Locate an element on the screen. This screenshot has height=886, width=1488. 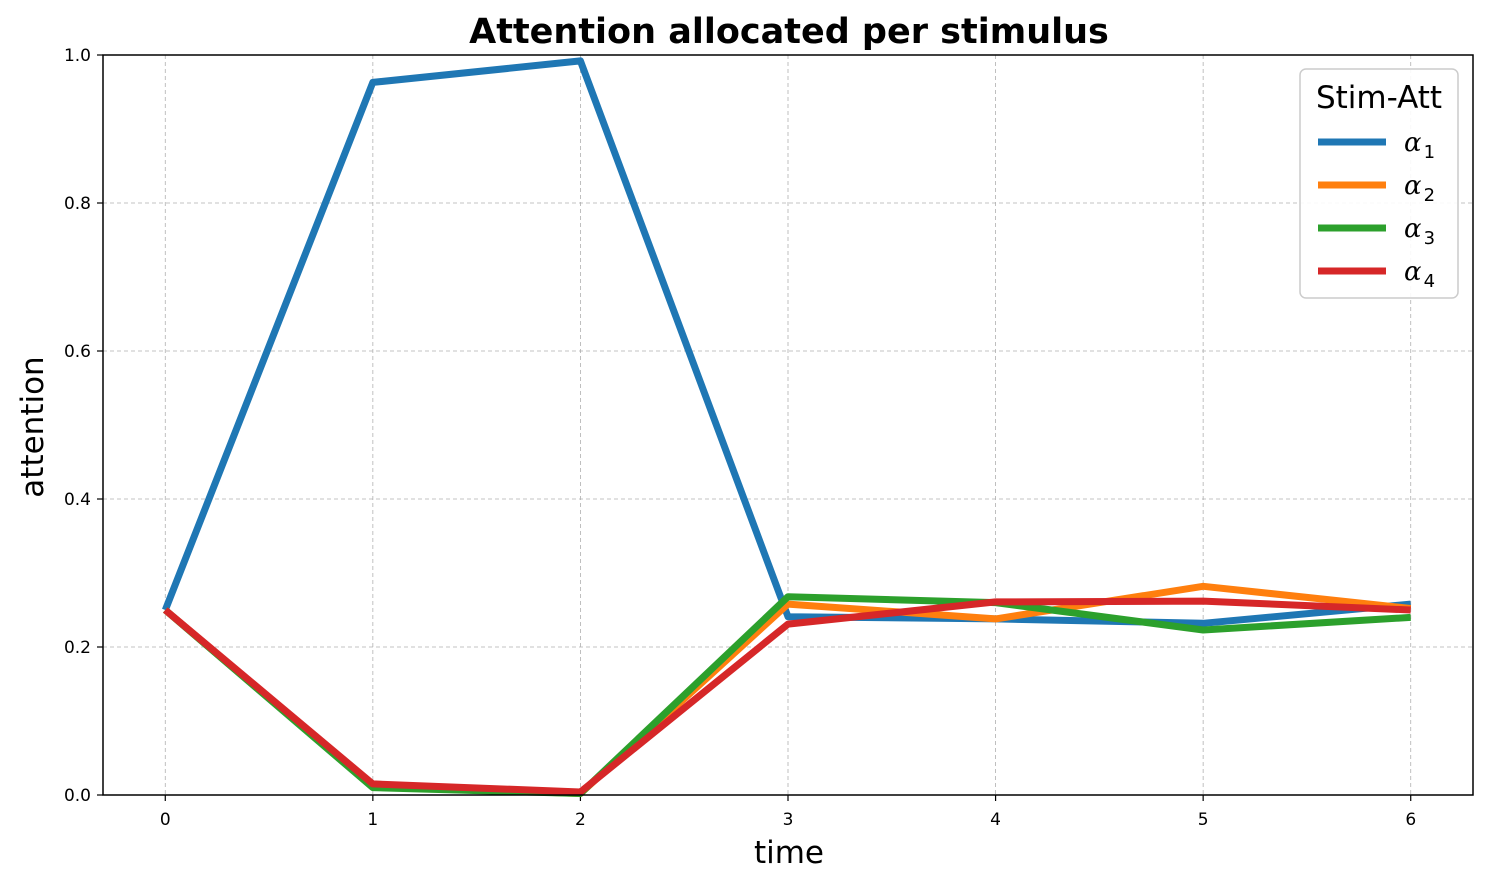
x-tick-label: 2 is located at coordinates (580, 820).